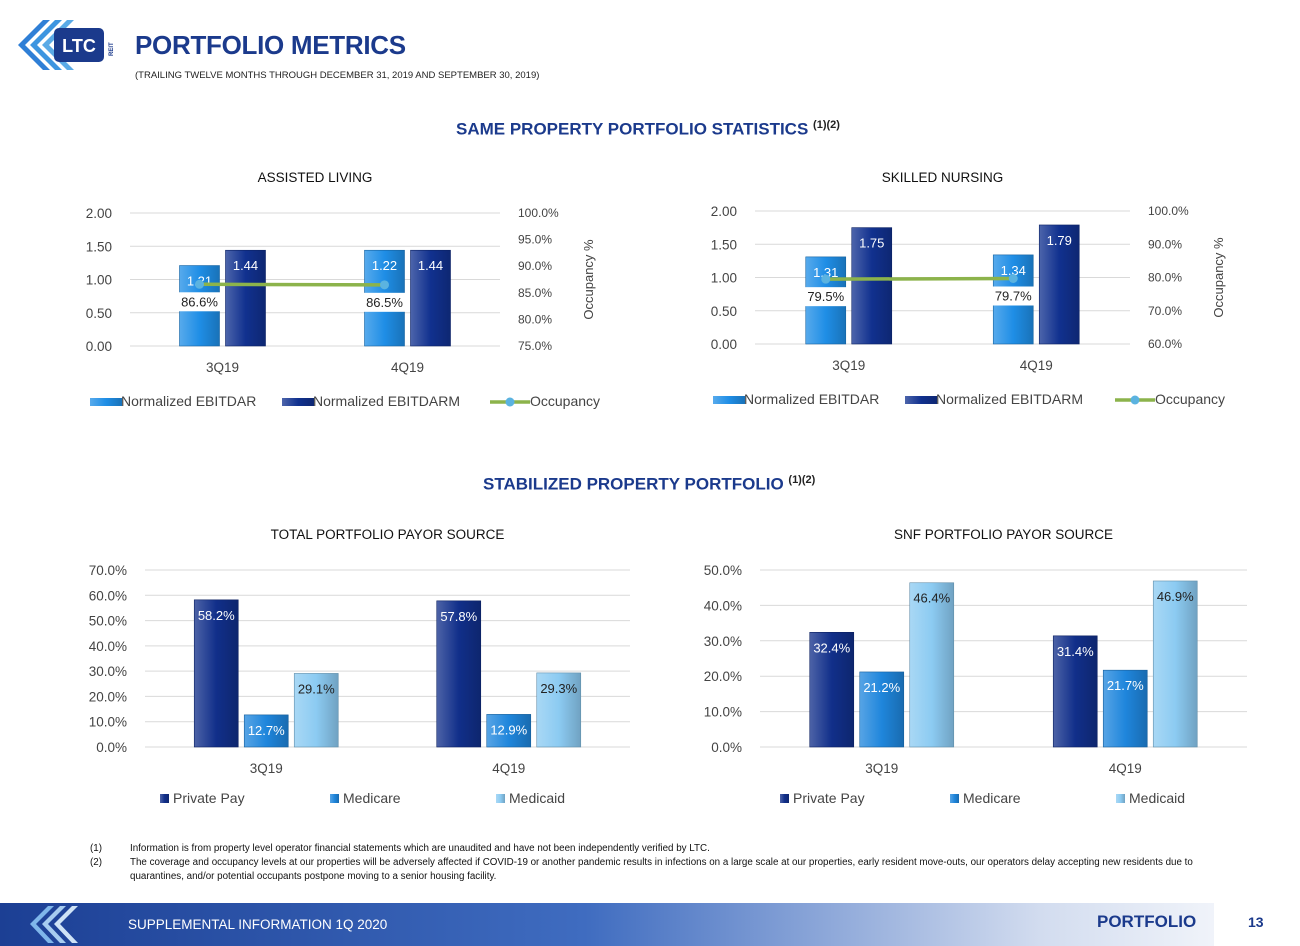 The height and width of the screenshot is (946, 1300). What do you see at coordinates (108, 595) in the screenshot?
I see `y-tick-label: 60.0%` at bounding box center [108, 595].